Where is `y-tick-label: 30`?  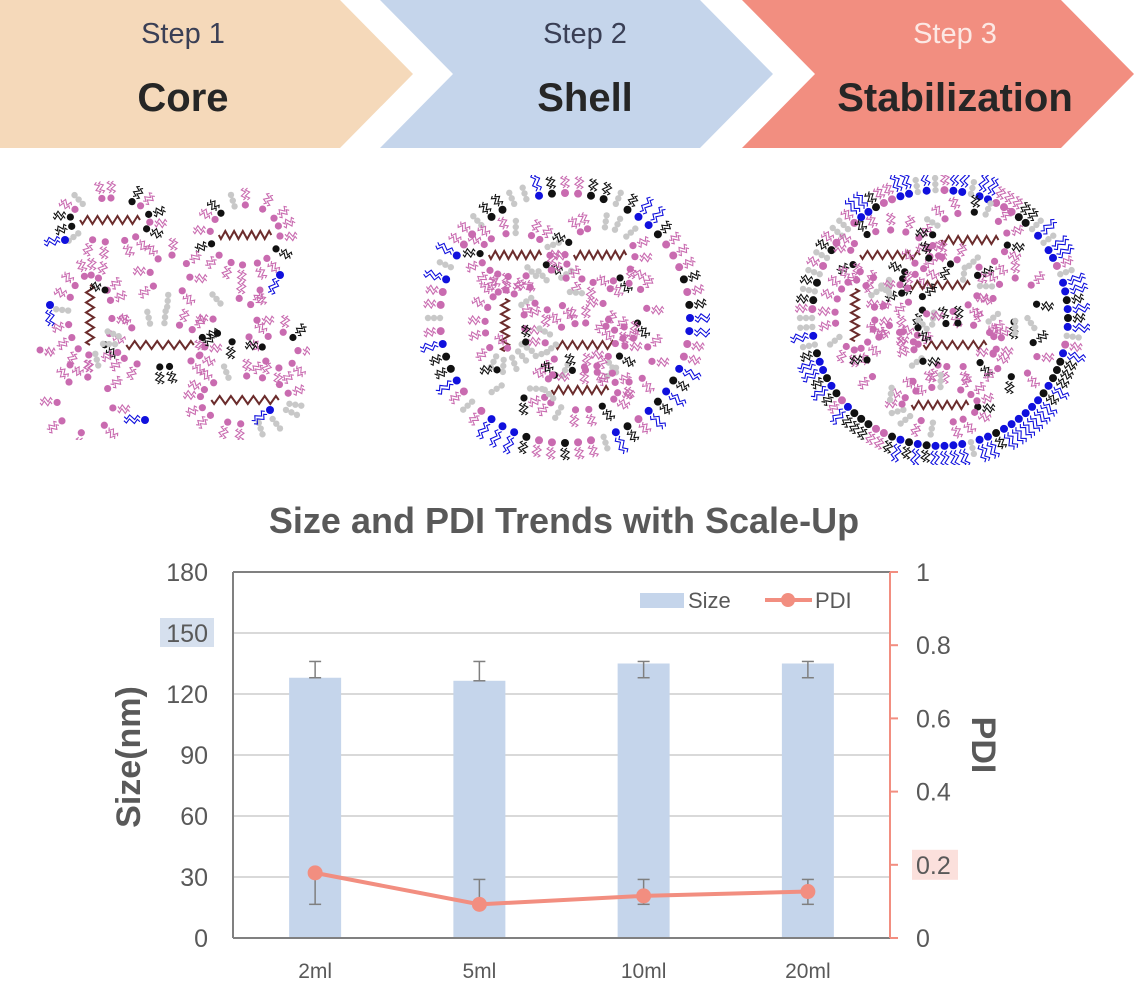 y-tick-label: 30 is located at coordinates (194, 878).